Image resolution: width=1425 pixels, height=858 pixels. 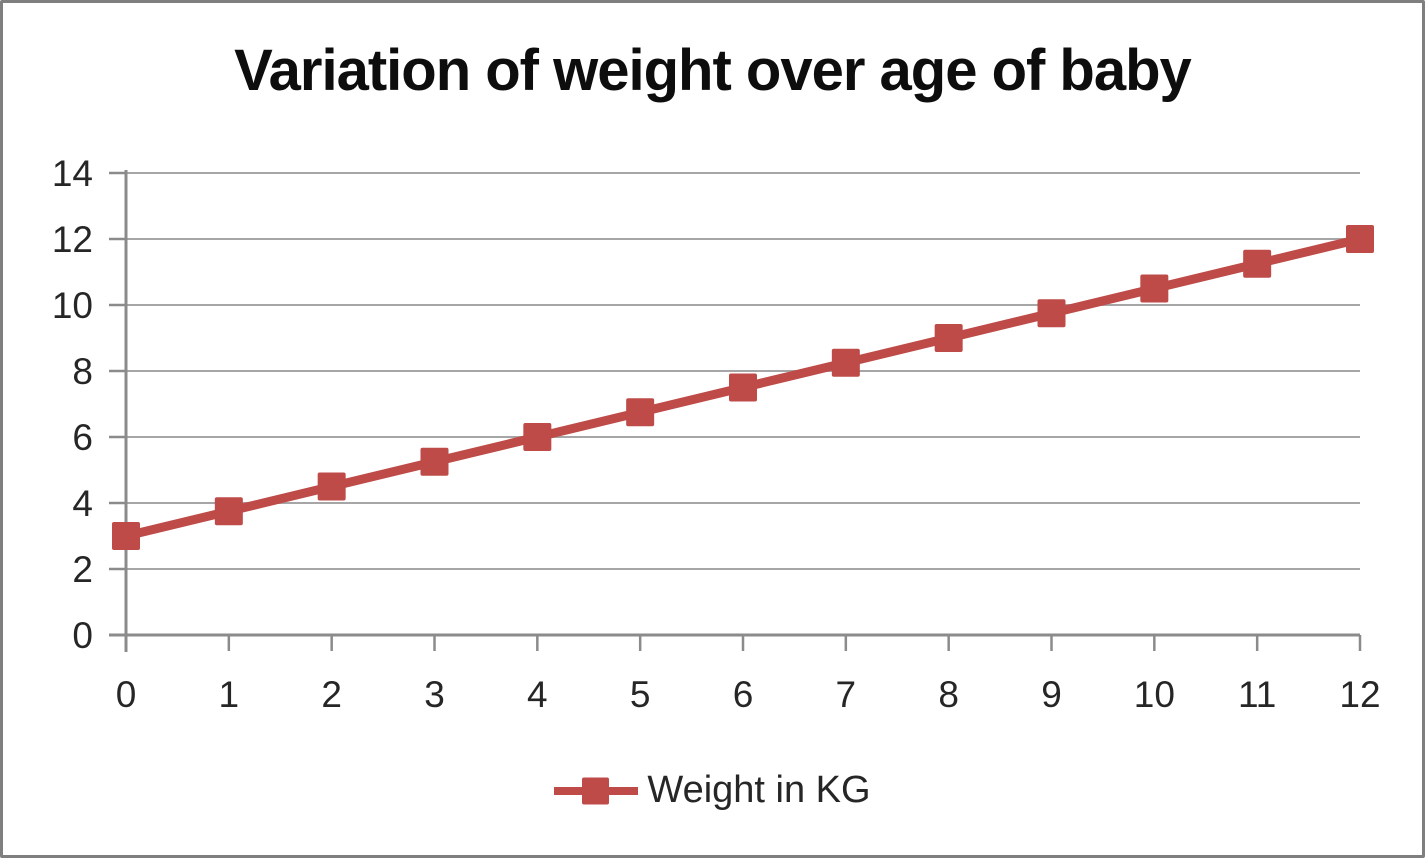 What do you see at coordinates (1051, 694) in the screenshot?
I see `svg-text: 9` at bounding box center [1051, 694].